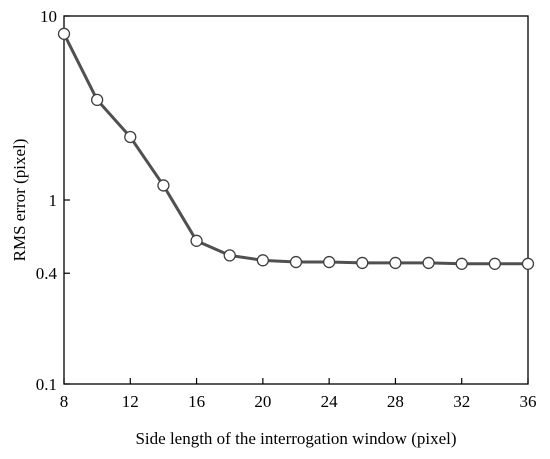 This screenshot has height=459, width=550. I want to click on x-tick-label: 12, so click(130, 401).